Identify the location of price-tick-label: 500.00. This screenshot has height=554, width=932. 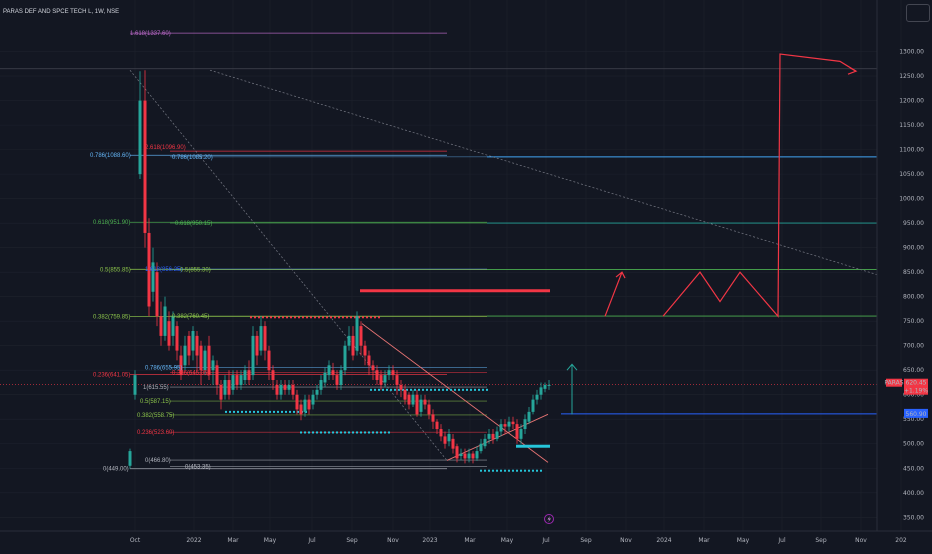
(913, 444).